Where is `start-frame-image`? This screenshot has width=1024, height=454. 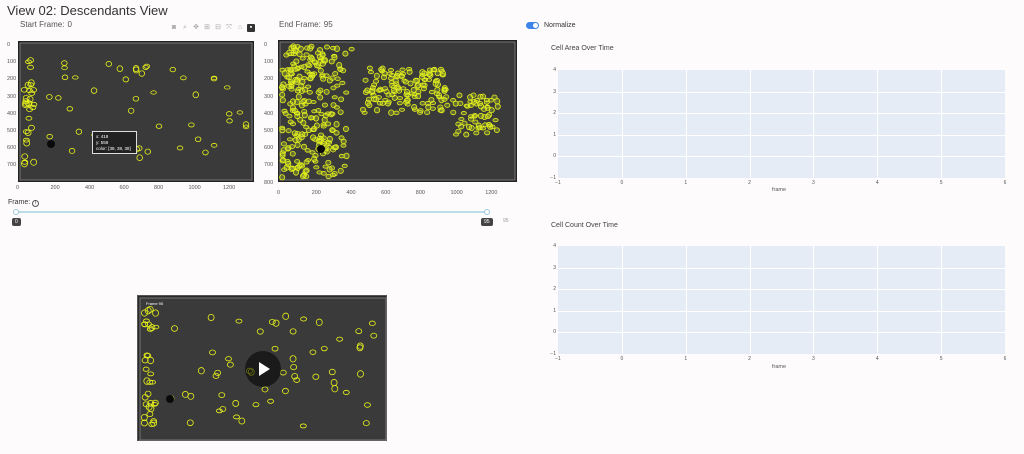 start-frame-image is located at coordinates (136, 111).